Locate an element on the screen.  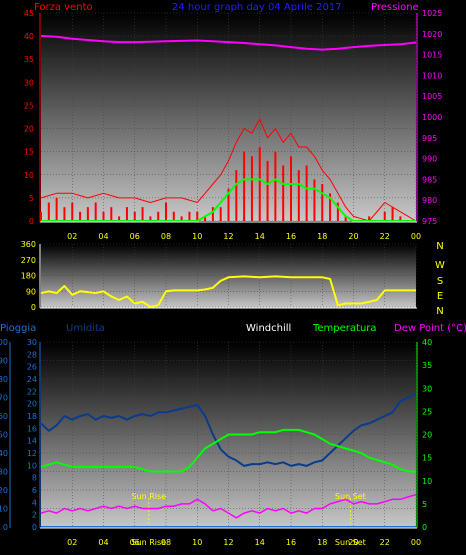
wind-direction-plot-area is located at coordinates (228, 276).